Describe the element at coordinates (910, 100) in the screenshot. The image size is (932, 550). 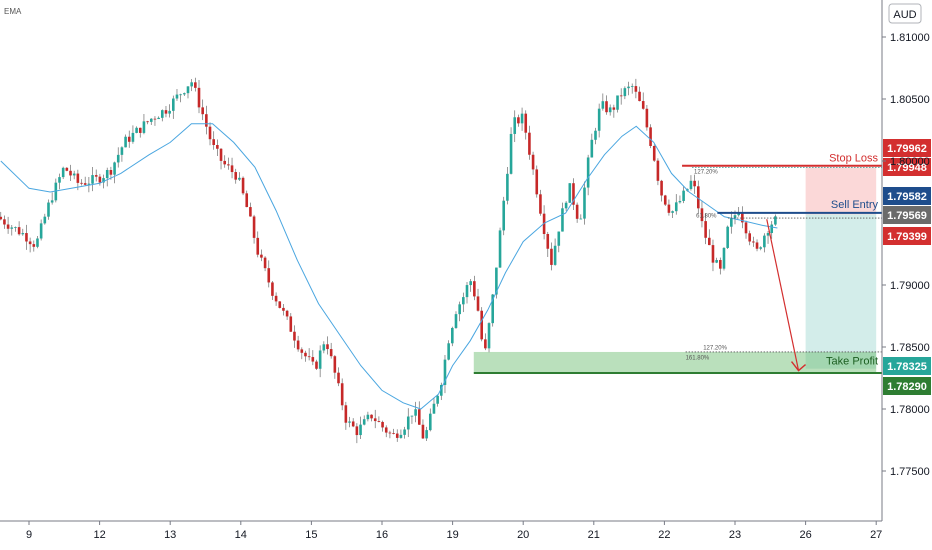
I see `y-tick-label: 1.80500` at that location.